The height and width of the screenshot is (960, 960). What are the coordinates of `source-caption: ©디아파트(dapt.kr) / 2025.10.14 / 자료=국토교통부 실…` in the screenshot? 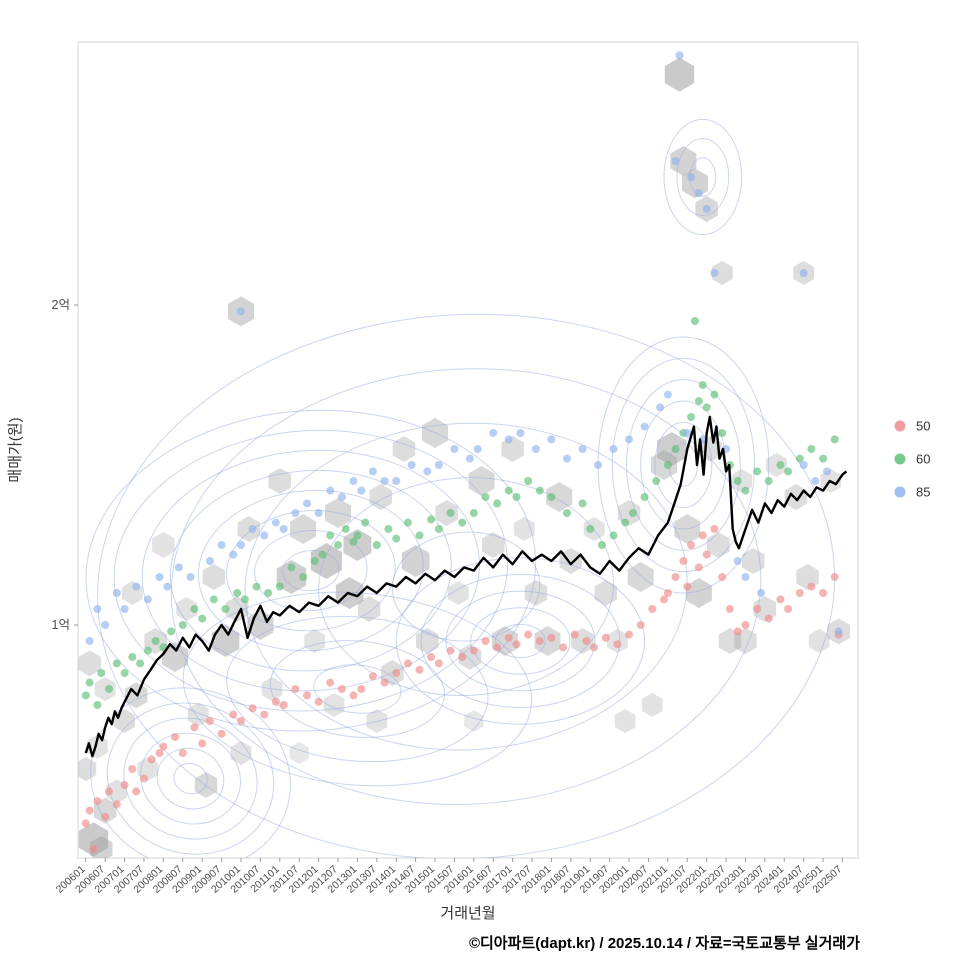 It's located at (664, 943).